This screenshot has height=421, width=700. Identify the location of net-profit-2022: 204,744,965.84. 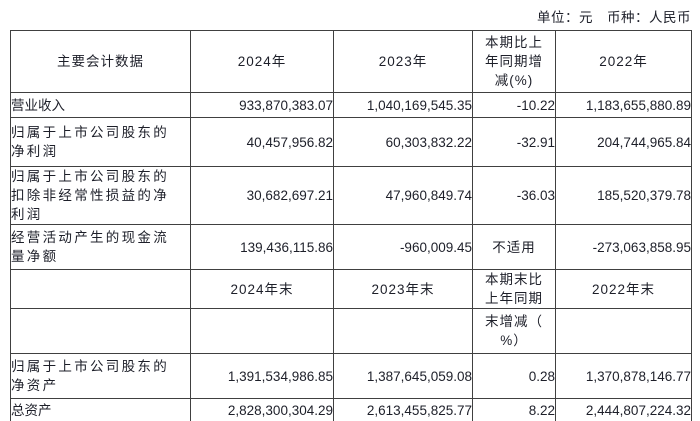
(623, 142).